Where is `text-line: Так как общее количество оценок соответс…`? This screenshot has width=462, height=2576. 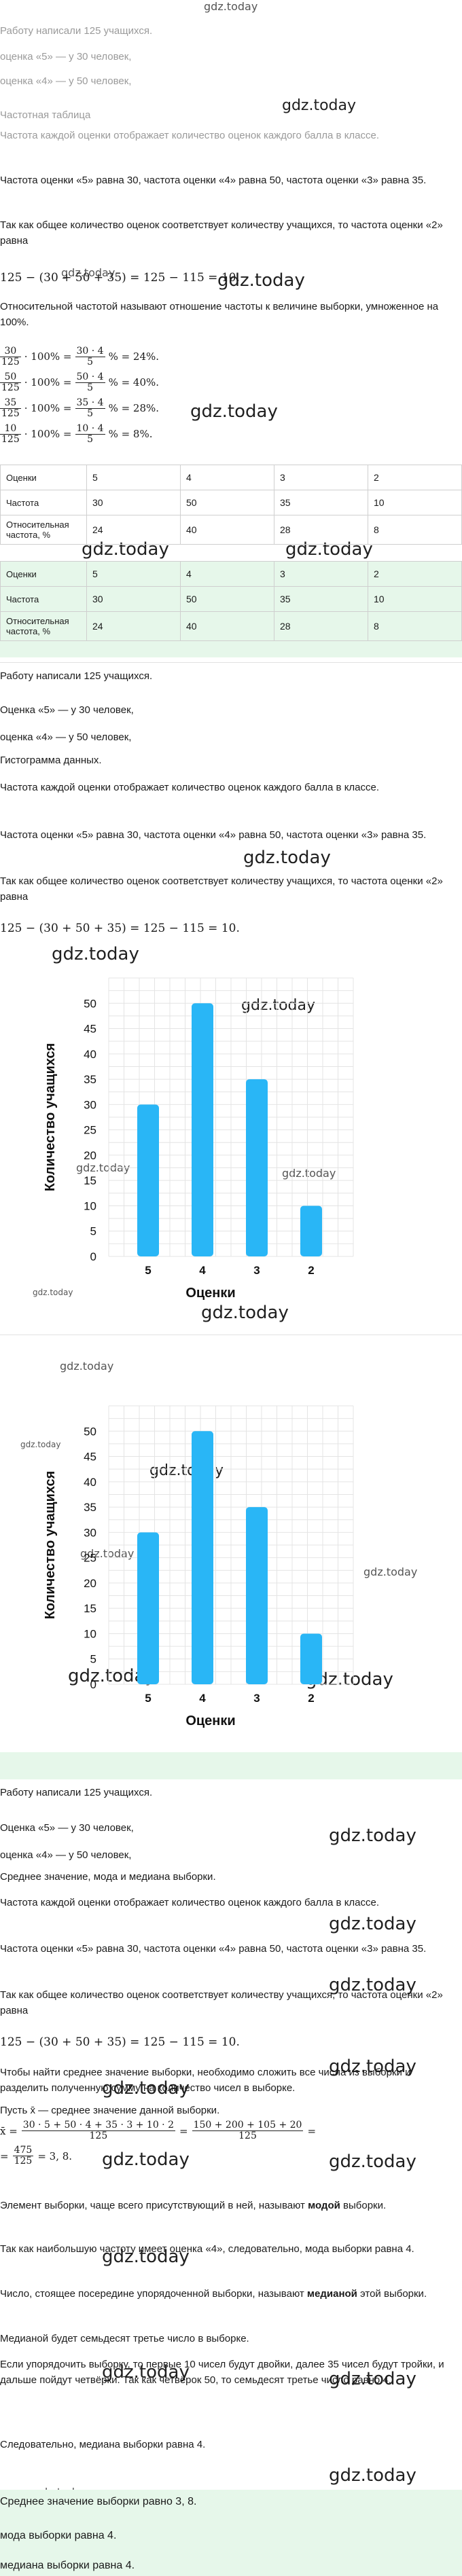 text-line: Так как общее количество оценок соответс… is located at coordinates (221, 2002).